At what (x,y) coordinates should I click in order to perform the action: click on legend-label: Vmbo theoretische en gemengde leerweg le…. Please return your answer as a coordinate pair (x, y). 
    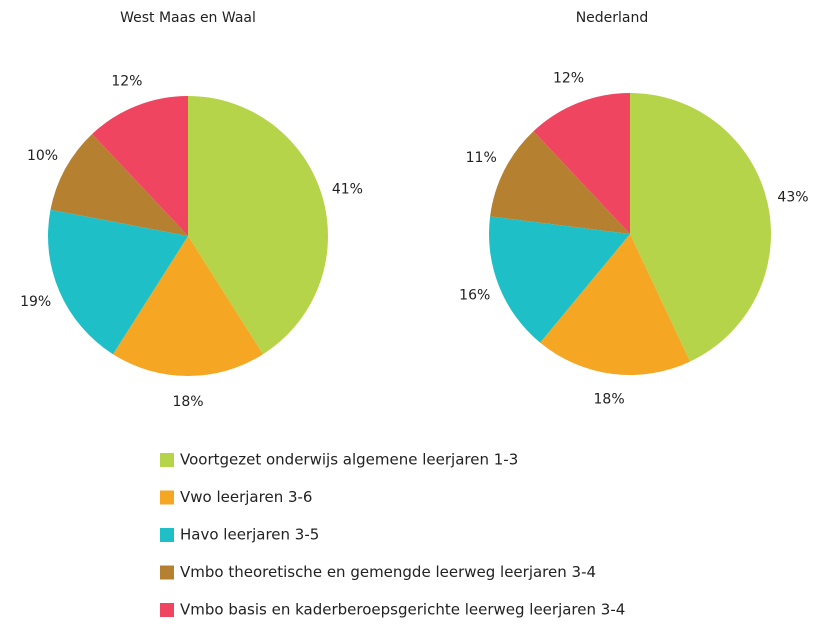
    Looking at the image, I should click on (388, 572).